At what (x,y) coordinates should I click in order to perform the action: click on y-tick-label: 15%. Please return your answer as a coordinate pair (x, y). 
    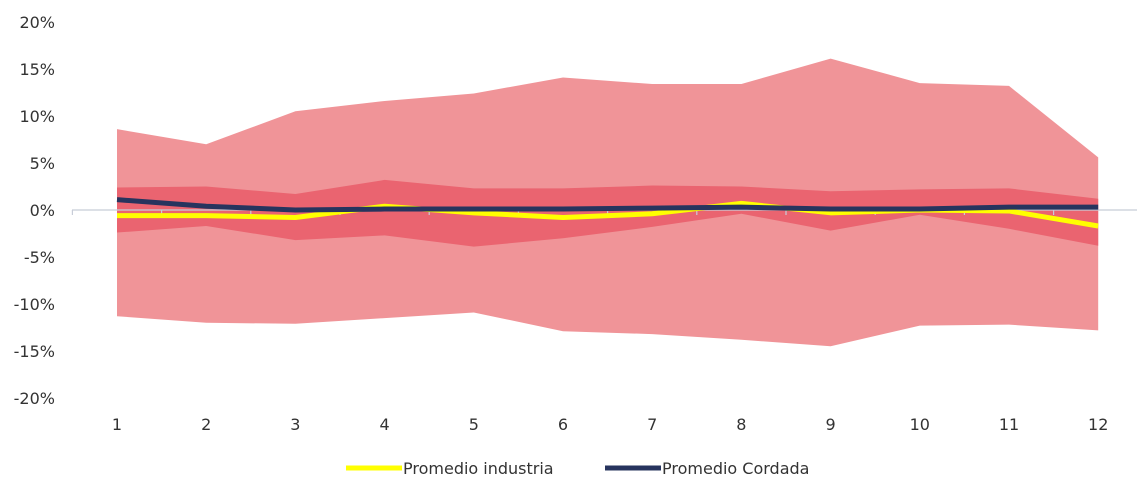
    Looking at the image, I should click on (37, 69).